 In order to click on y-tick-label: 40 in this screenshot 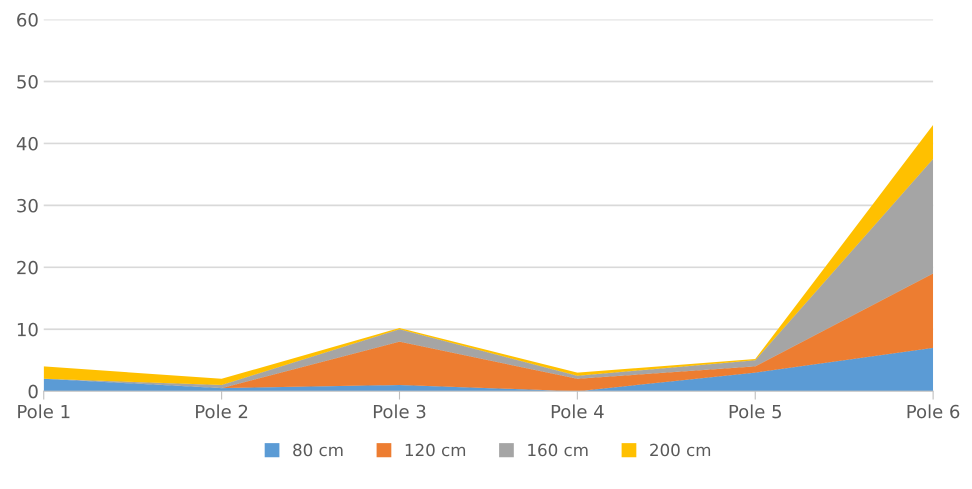, I will do `click(27, 143)`.